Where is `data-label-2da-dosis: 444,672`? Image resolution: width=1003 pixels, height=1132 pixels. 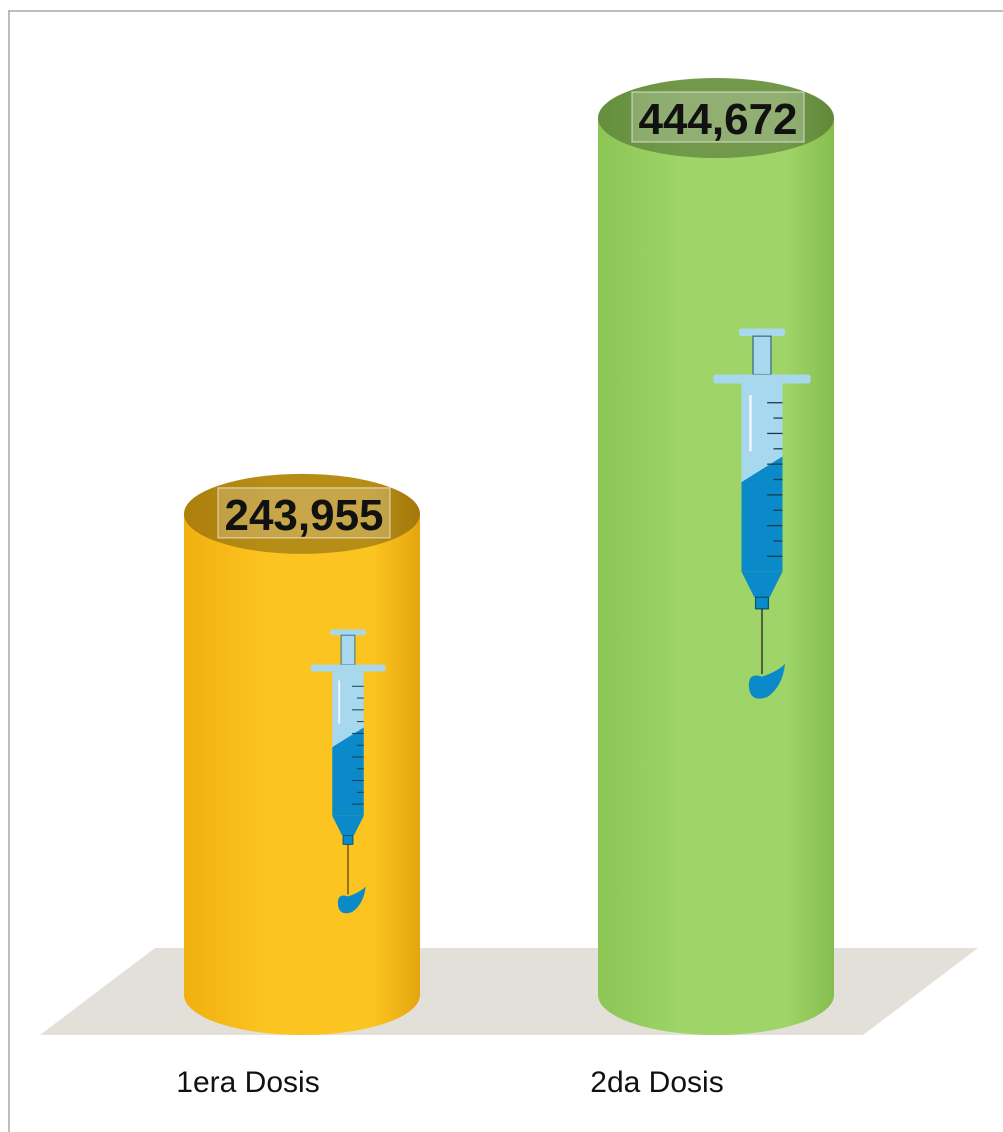 data-label-2da-dosis: 444,672 is located at coordinates (717, 119).